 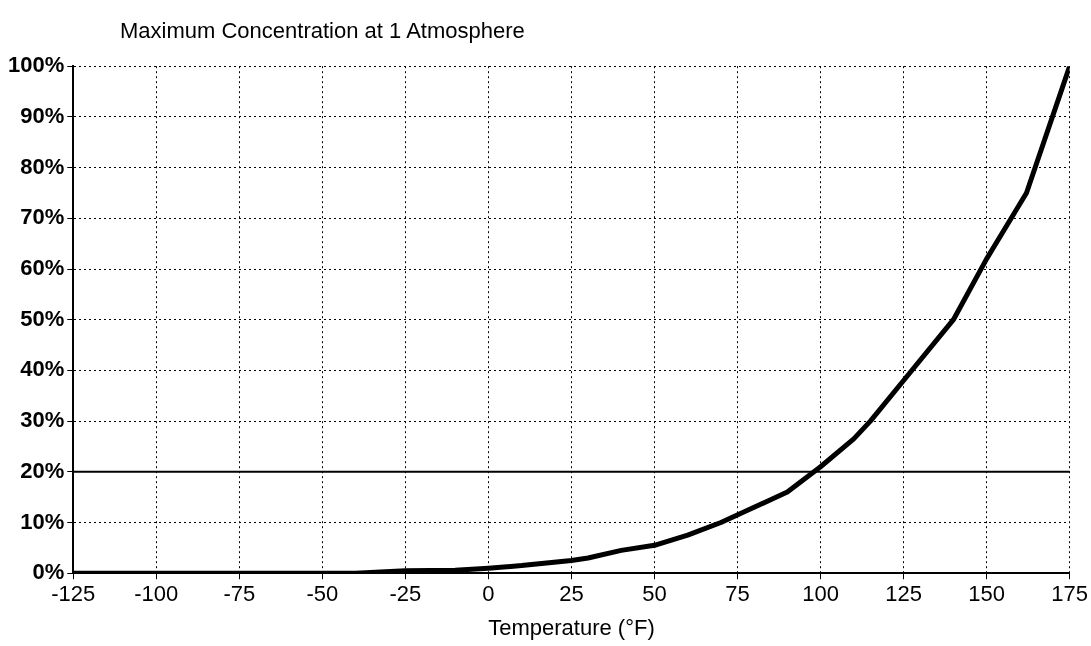 What do you see at coordinates (488, 594) in the screenshot?
I see `x-tick-label: 0` at bounding box center [488, 594].